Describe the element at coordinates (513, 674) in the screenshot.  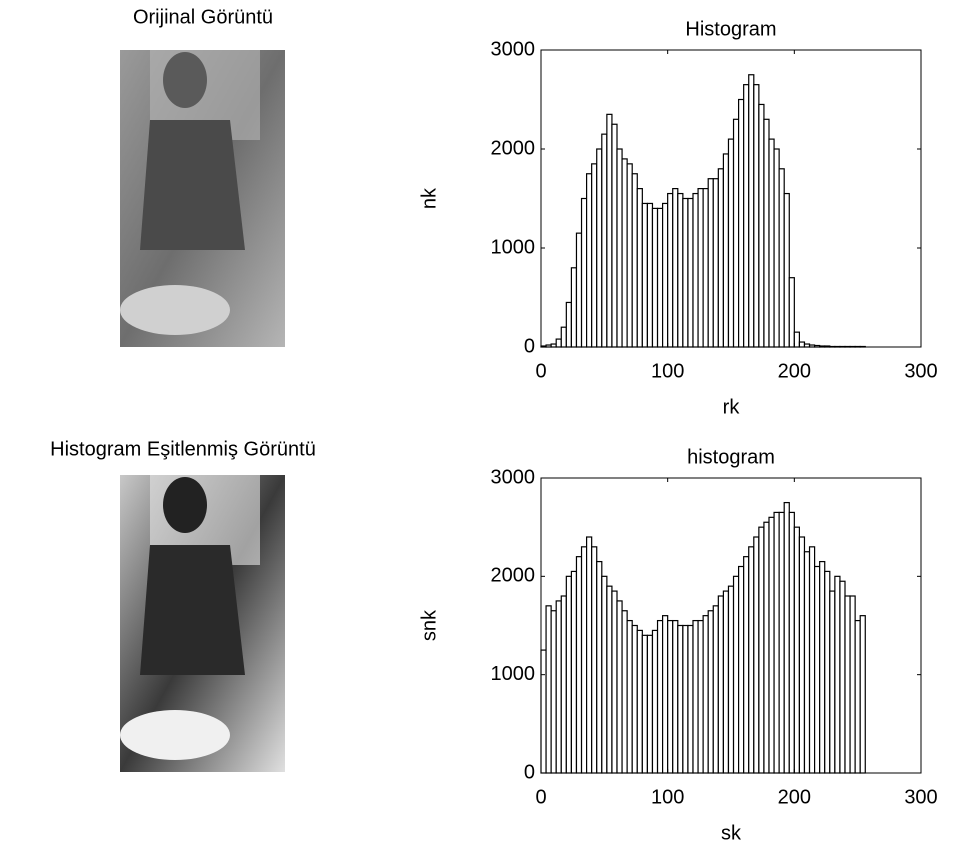
I see `y-tick-label: 1000` at that location.